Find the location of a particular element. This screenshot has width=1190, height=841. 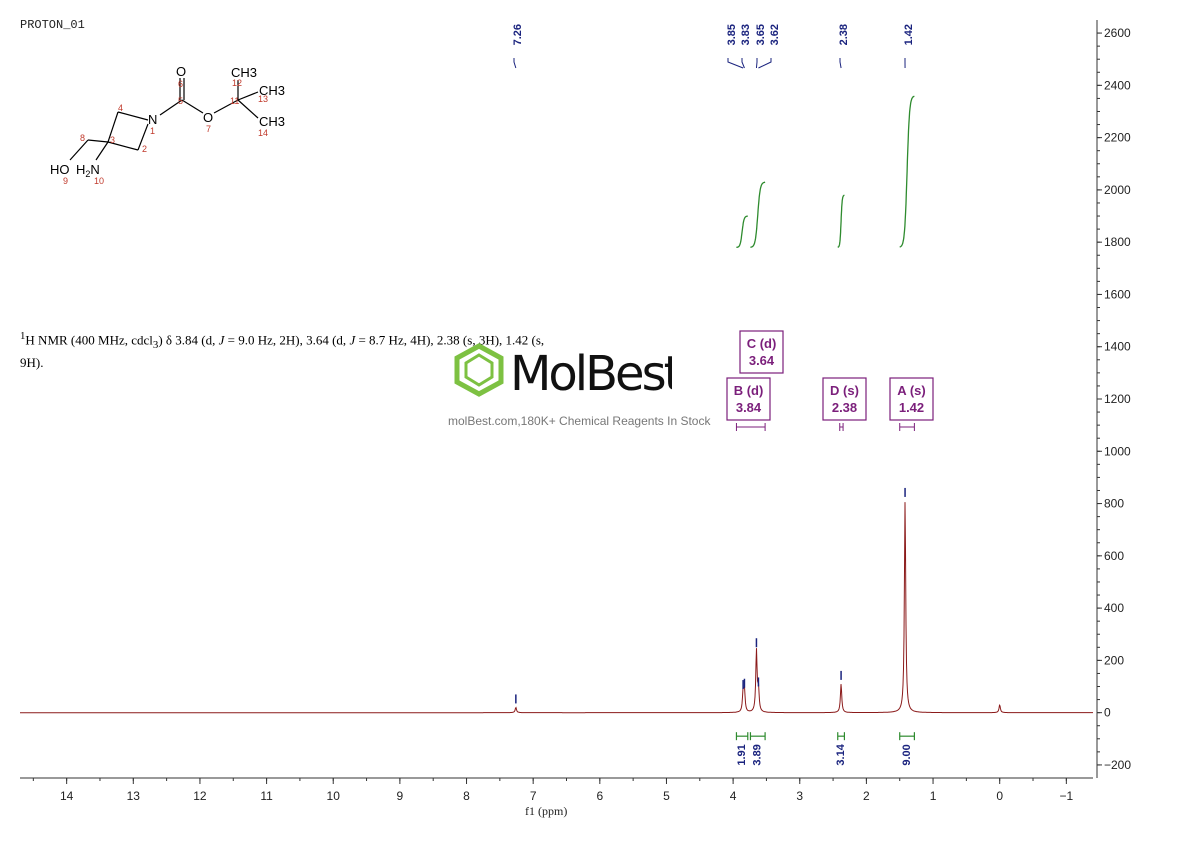

x-tick-label: 8 is located at coordinates (466, 796).